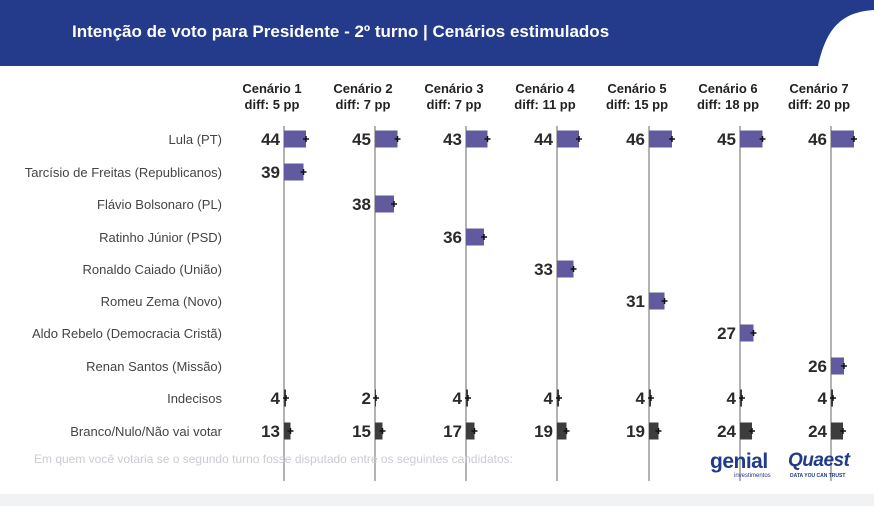  Describe the element at coordinates (195, 139) in the screenshot. I see `row-label: Lula (PT)` at that location.